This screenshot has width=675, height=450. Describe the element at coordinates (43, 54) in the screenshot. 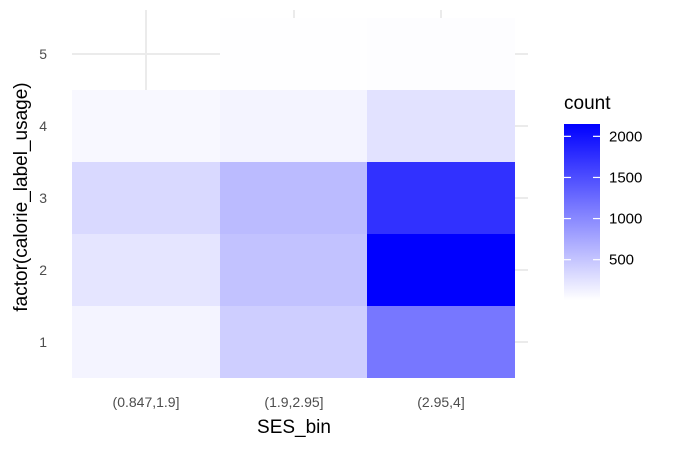

I see `y-tick-label: 5` at that location.